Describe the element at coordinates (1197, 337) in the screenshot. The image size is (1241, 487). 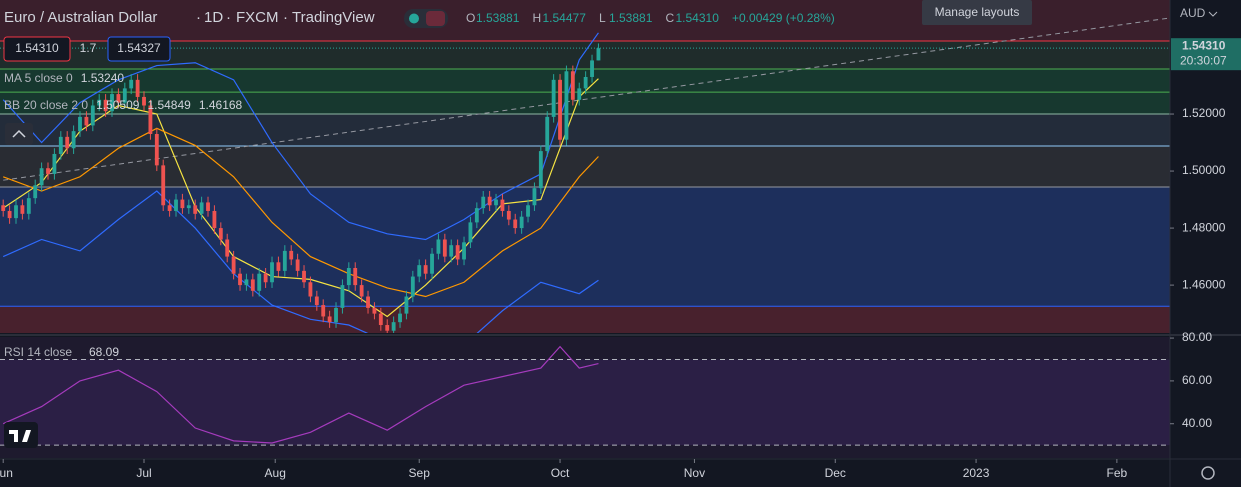
I see `rsi-tick-label: 80.00` at that location.